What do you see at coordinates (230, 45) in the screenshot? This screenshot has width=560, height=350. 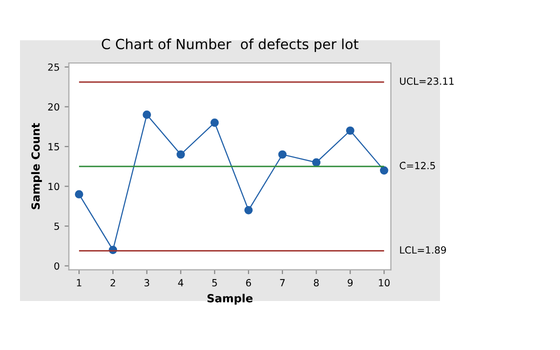 I see `chart-title: C Chart of Number of defects per lot` at bounding box center [230, 45].